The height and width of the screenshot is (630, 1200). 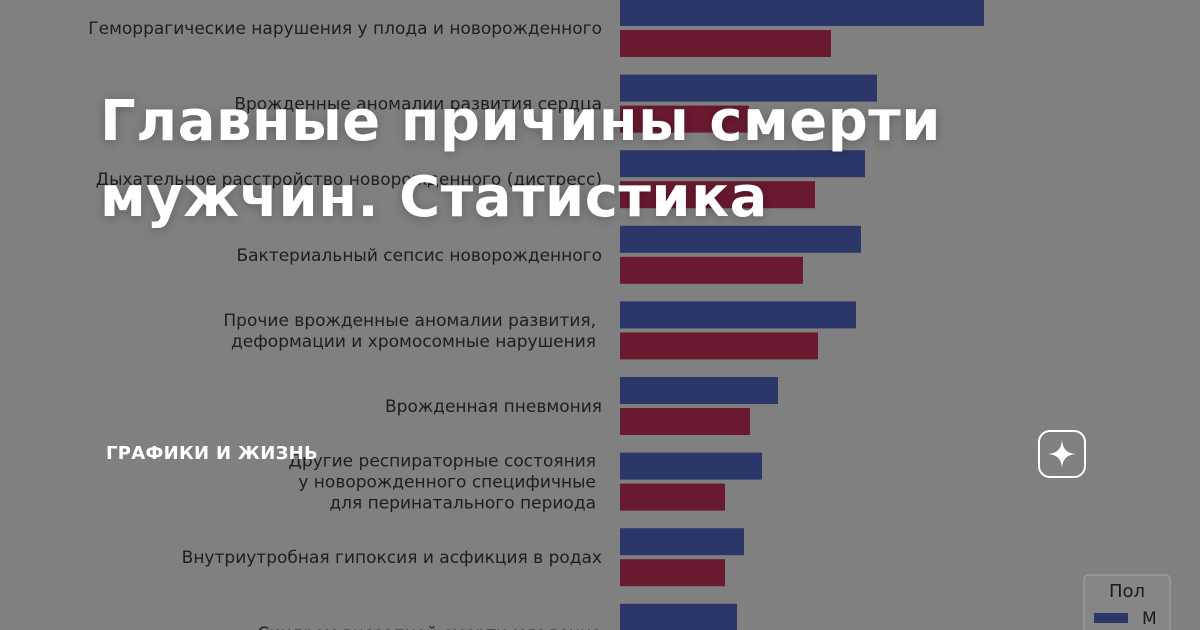 I want to click on category-label: Синдром внезапной смерти младенца, so click(x=429, y=627).